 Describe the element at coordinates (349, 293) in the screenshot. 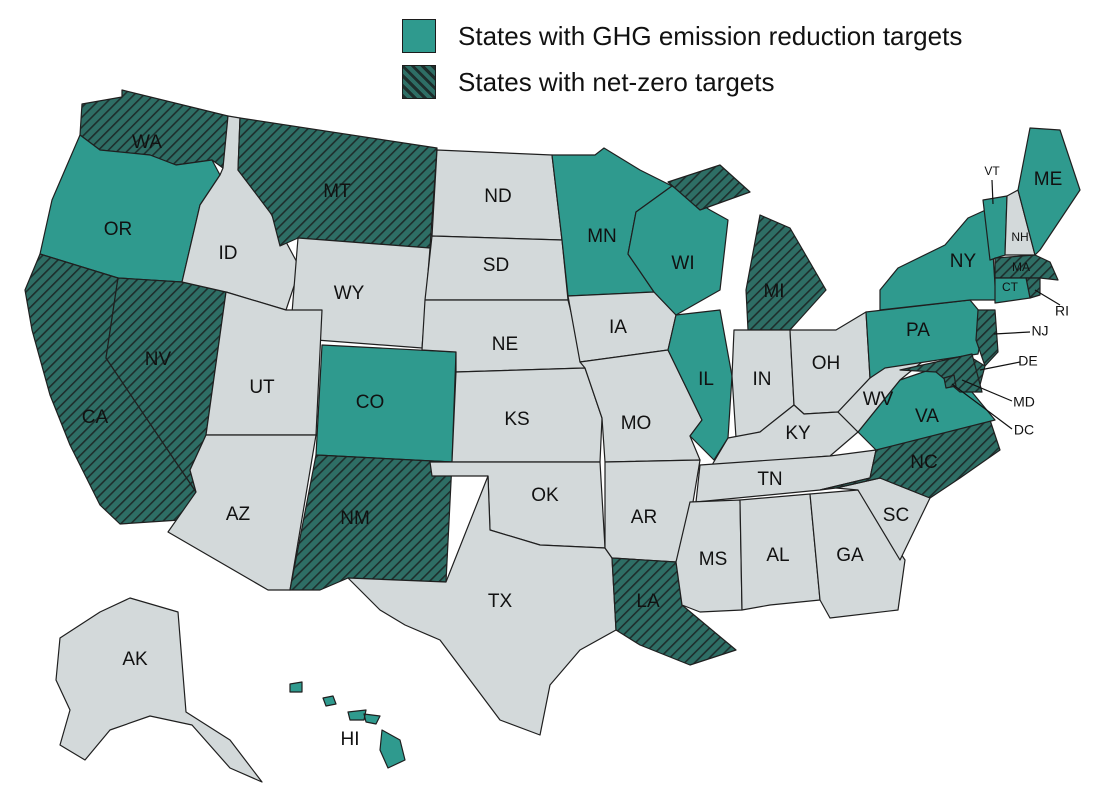

I see `state-label-wy: WY` at that location.